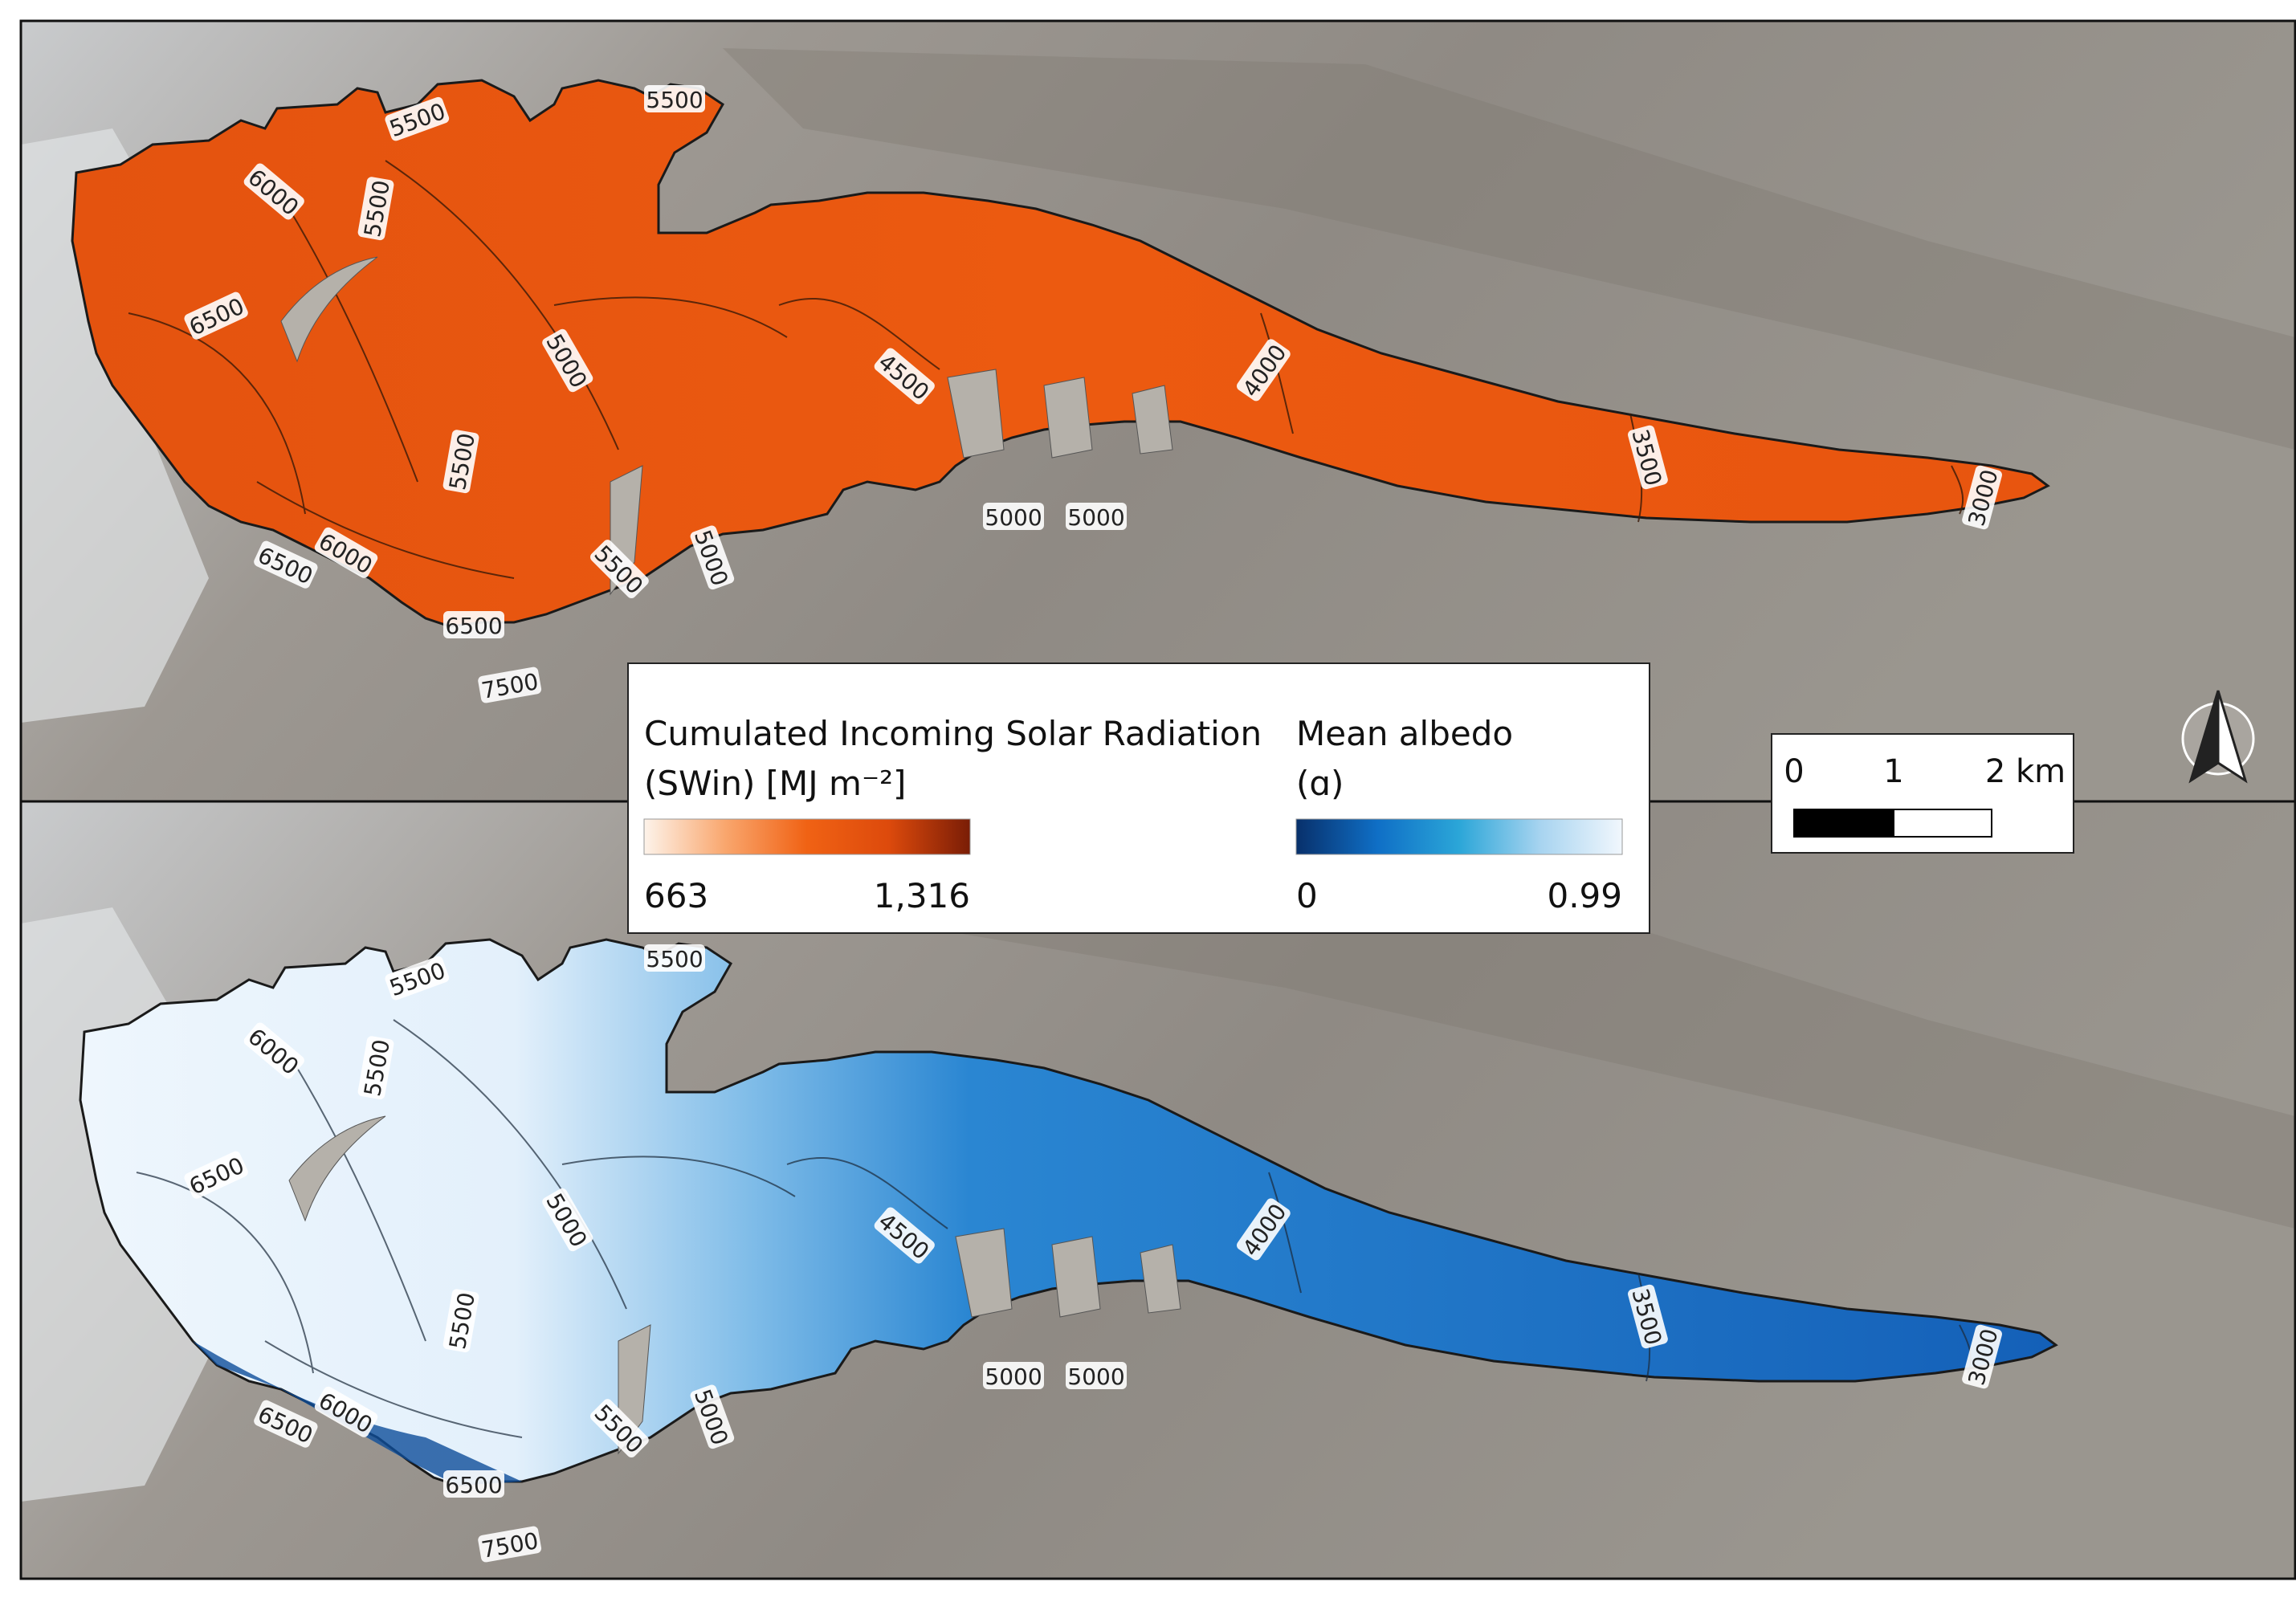 The image size is (2296, 1602). Describe the element at coordinates (807, 836) in the screenshot. I see `swin-colorbar` at that location.